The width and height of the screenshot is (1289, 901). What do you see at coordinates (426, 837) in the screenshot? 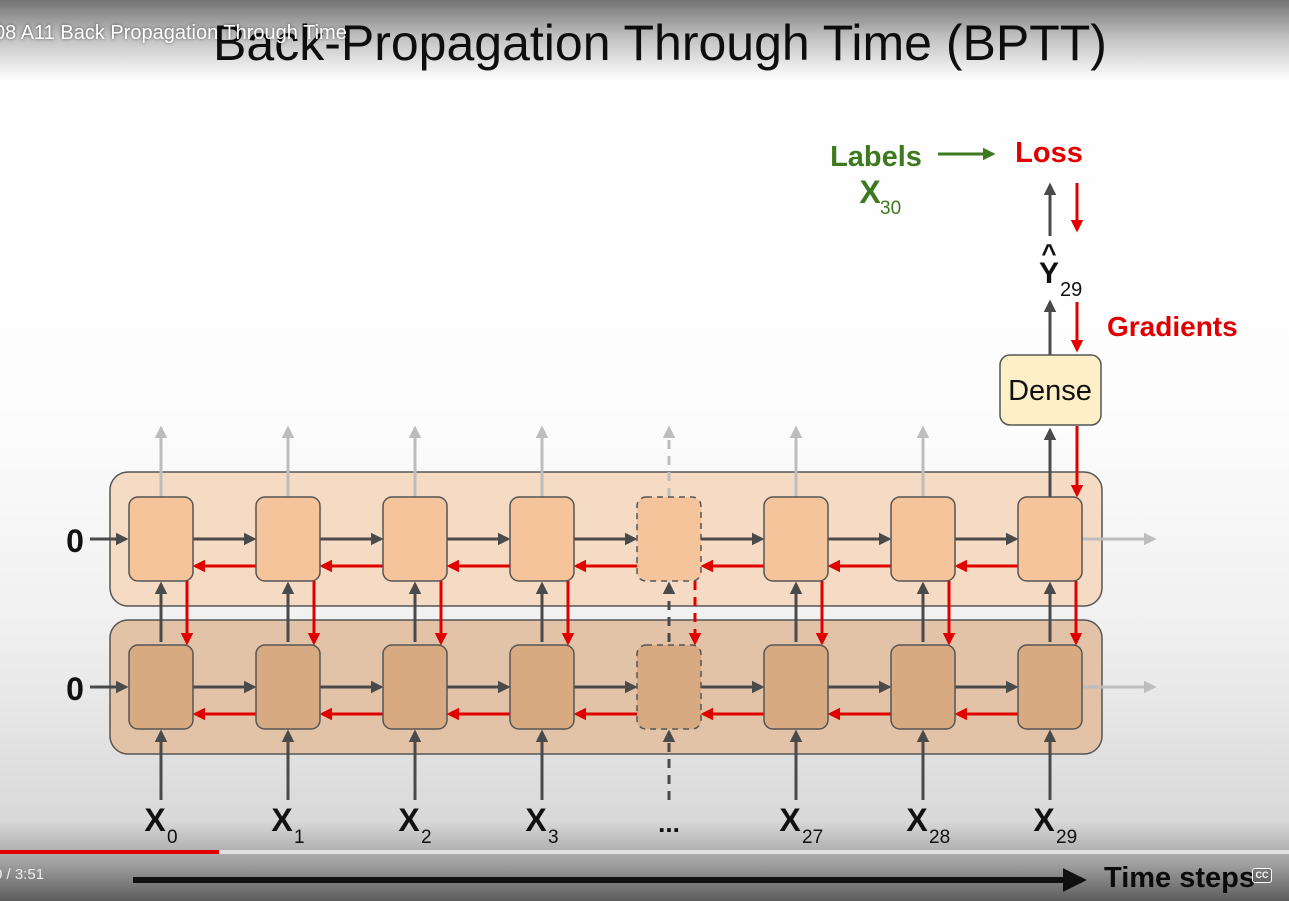
I see `input-label-subscript: 2` at bounding box center [426, 837].